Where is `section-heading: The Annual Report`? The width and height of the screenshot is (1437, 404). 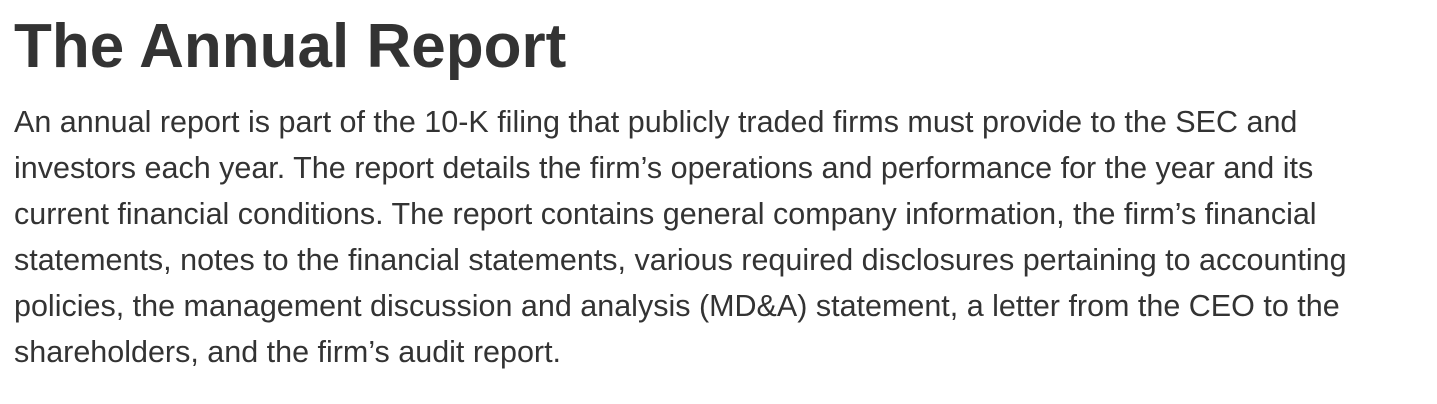 section-heading: The Annual Report is located at coordinates (290, 46).